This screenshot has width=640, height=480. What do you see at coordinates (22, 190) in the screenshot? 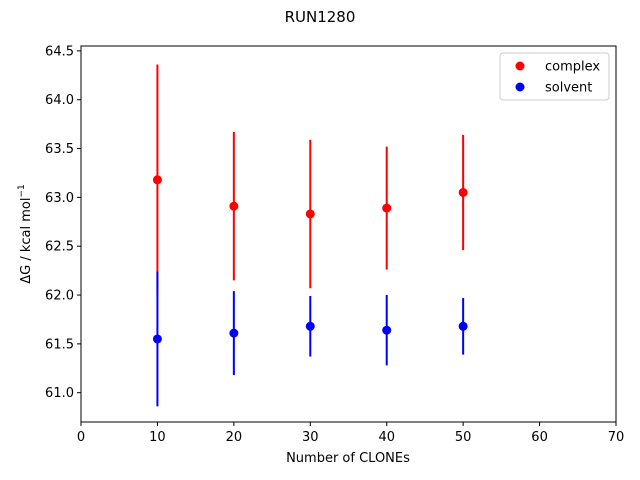
I see `y-axis-label-superscript: −1` at bounding box center [22, 190].